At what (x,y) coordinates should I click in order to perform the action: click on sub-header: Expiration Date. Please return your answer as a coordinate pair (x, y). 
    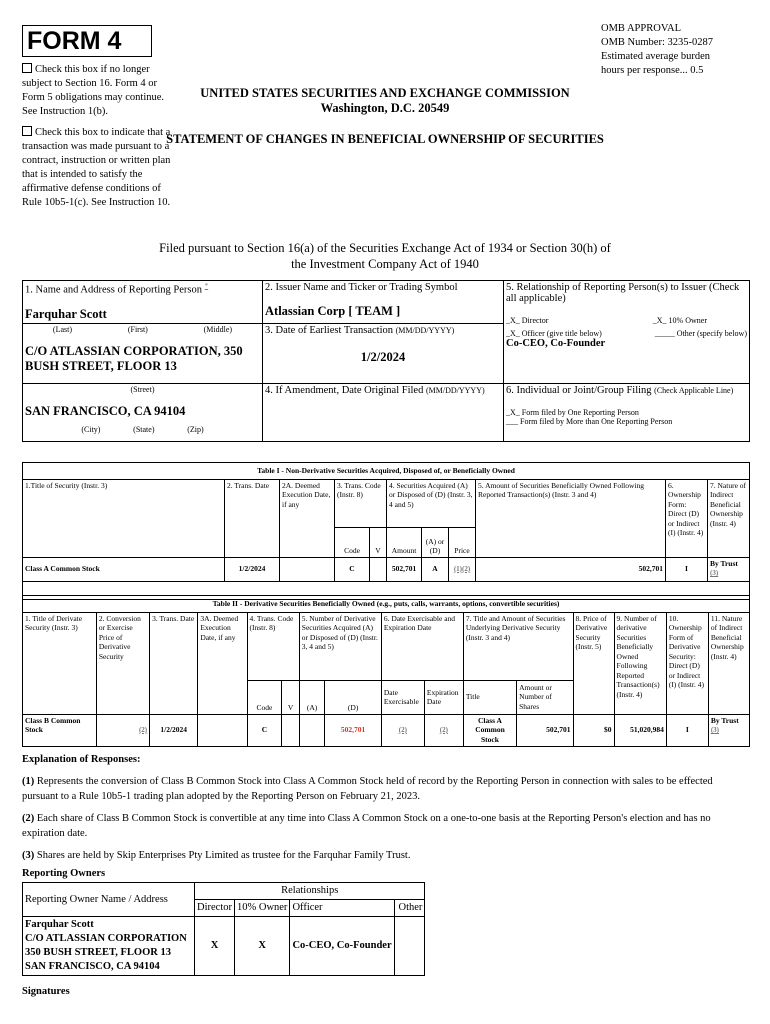
    Looking at the image, I should click on (443, 697).